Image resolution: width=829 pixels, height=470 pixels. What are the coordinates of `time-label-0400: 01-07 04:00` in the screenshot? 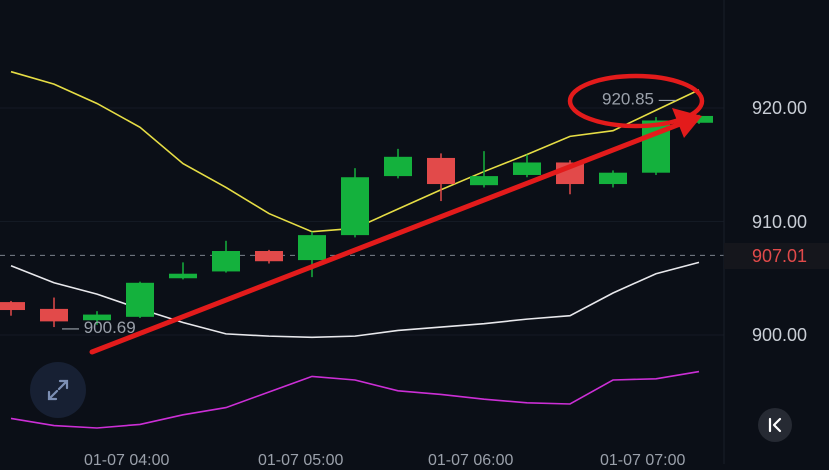 It's located at (127, 460).